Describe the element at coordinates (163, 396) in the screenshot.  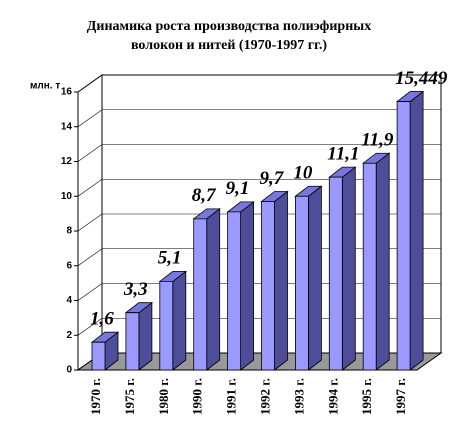
I see `x-tick-label: 1980 г.` at that location.